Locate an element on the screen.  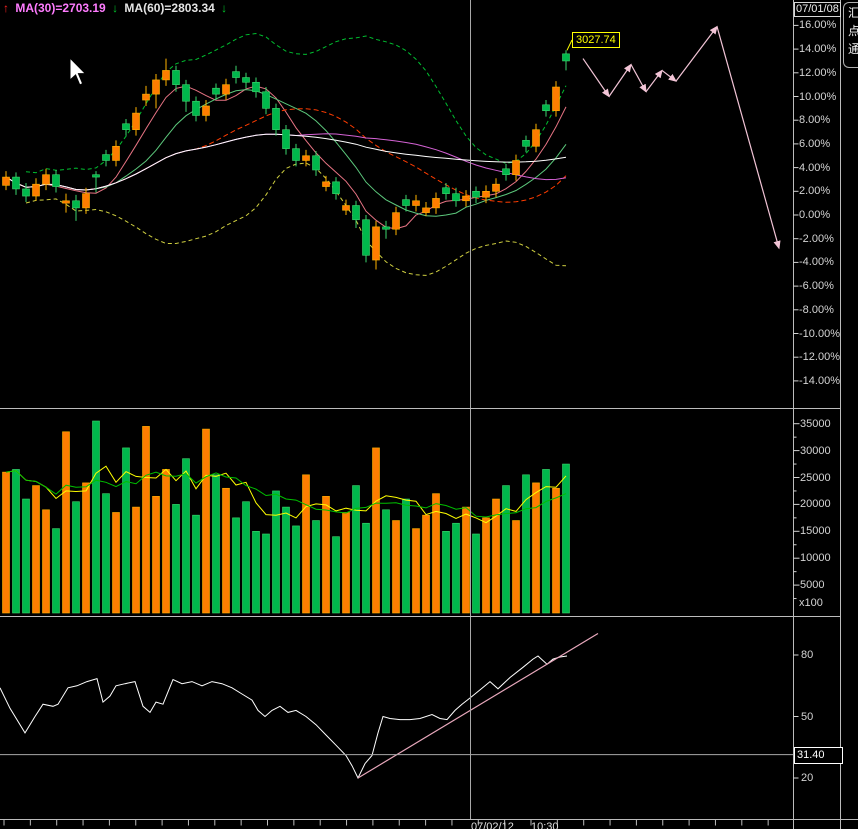
oscillator-trendline is located at coordinates (478, 705).